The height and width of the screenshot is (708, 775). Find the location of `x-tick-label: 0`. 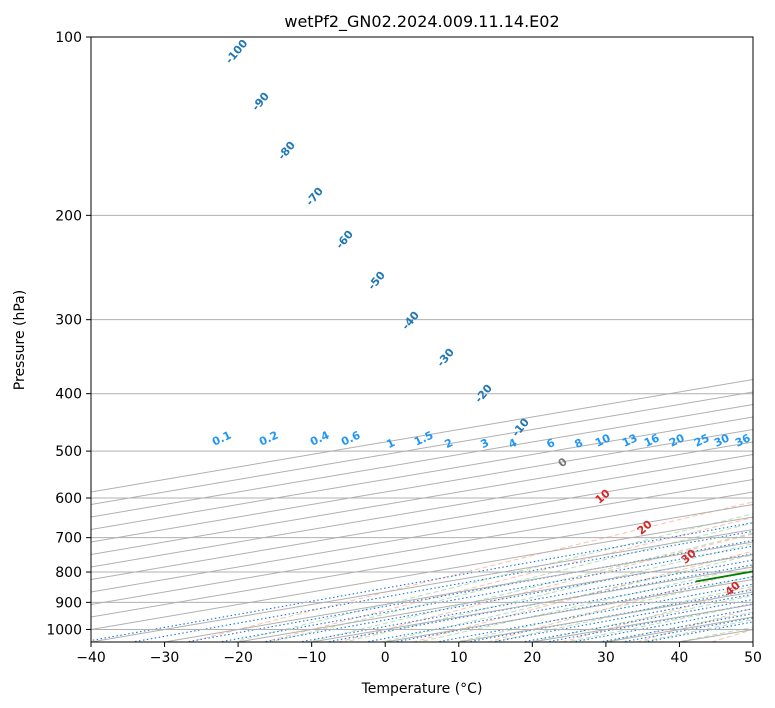

x-tick-label: 0 is located at coordinates (385, 658).